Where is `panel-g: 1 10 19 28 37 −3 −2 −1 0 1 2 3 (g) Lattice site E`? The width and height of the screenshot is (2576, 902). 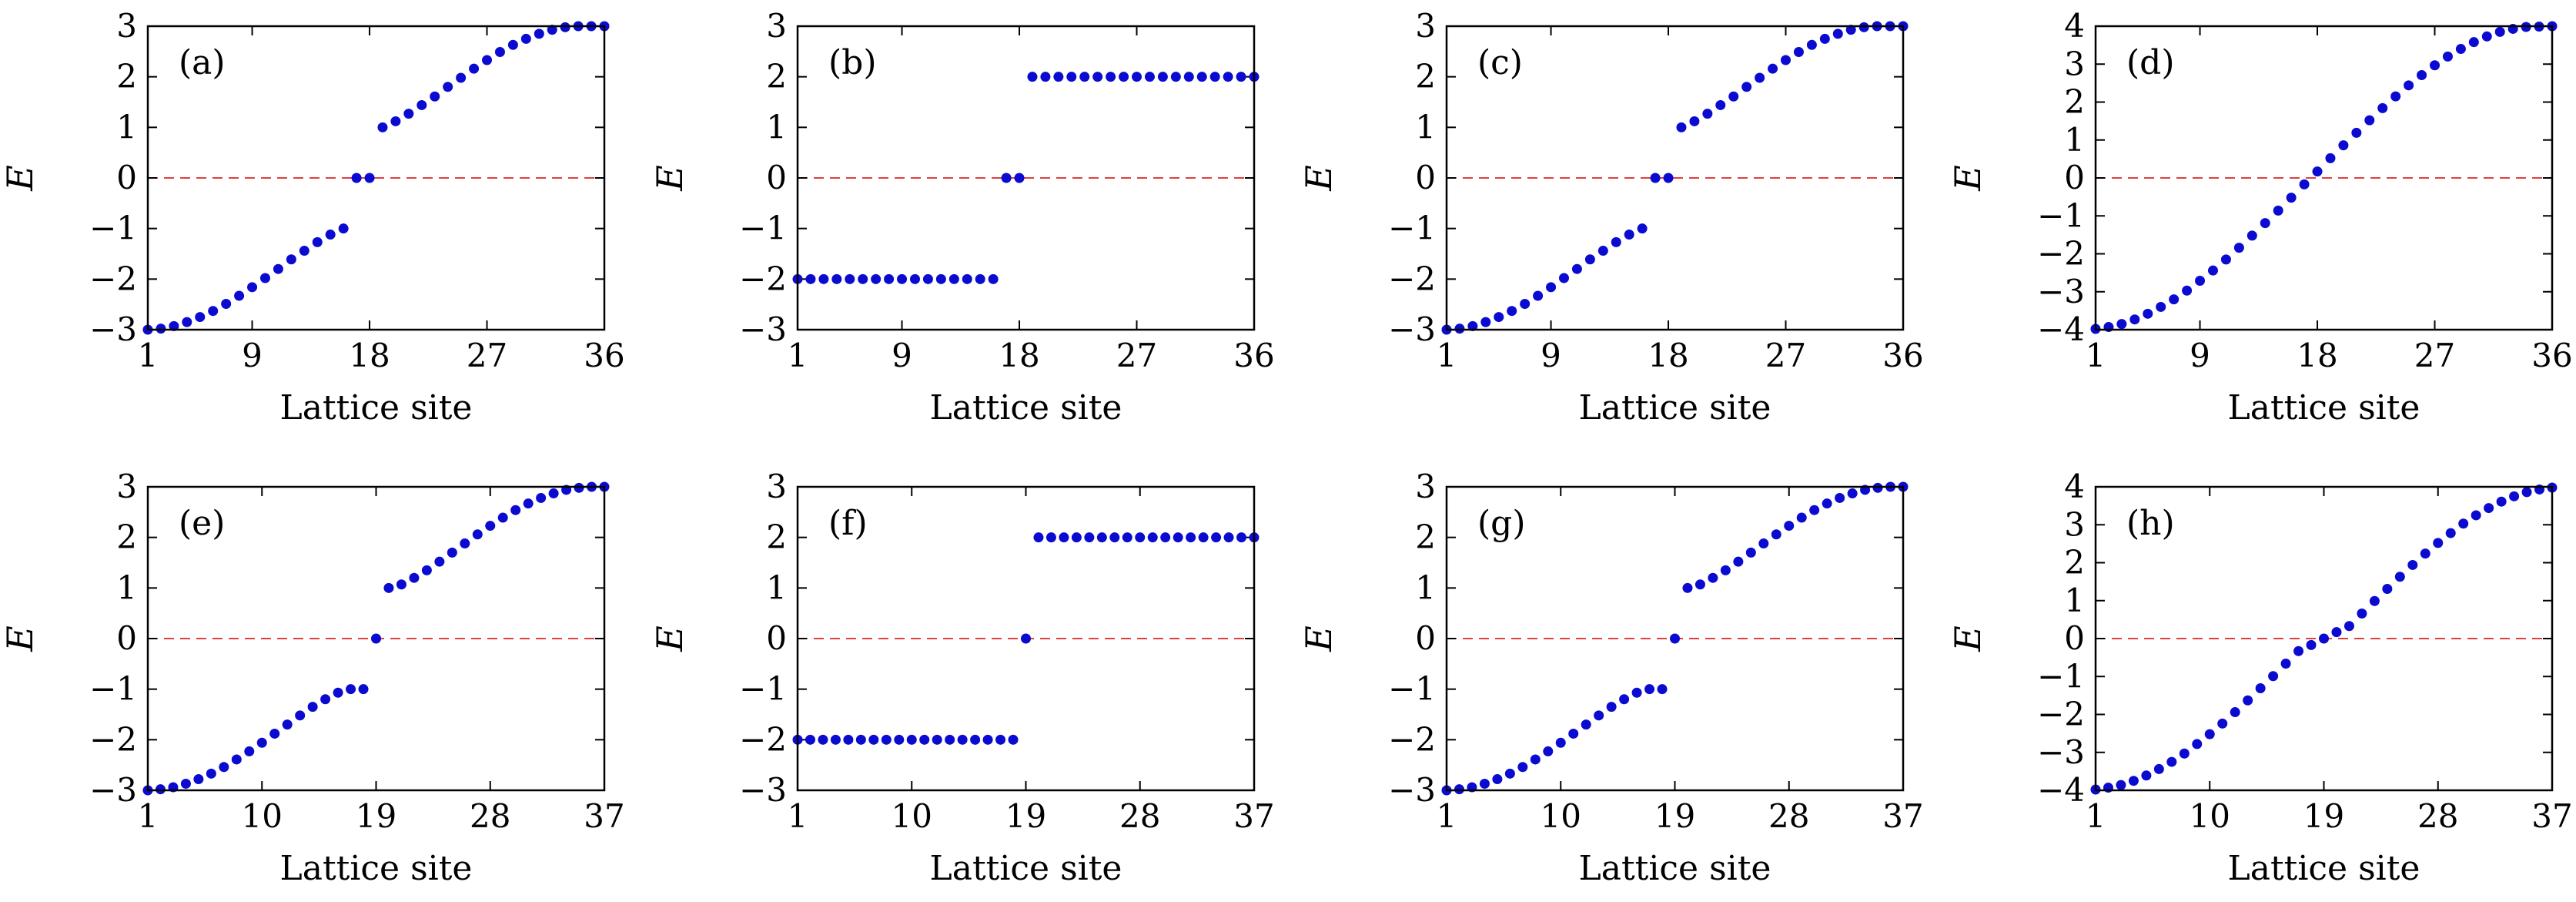 panel-g: 1 10 19 28 37 −3 −2 −1 0 1 2 3 (g) Lattice site E is located at coordinates (1611, 678).